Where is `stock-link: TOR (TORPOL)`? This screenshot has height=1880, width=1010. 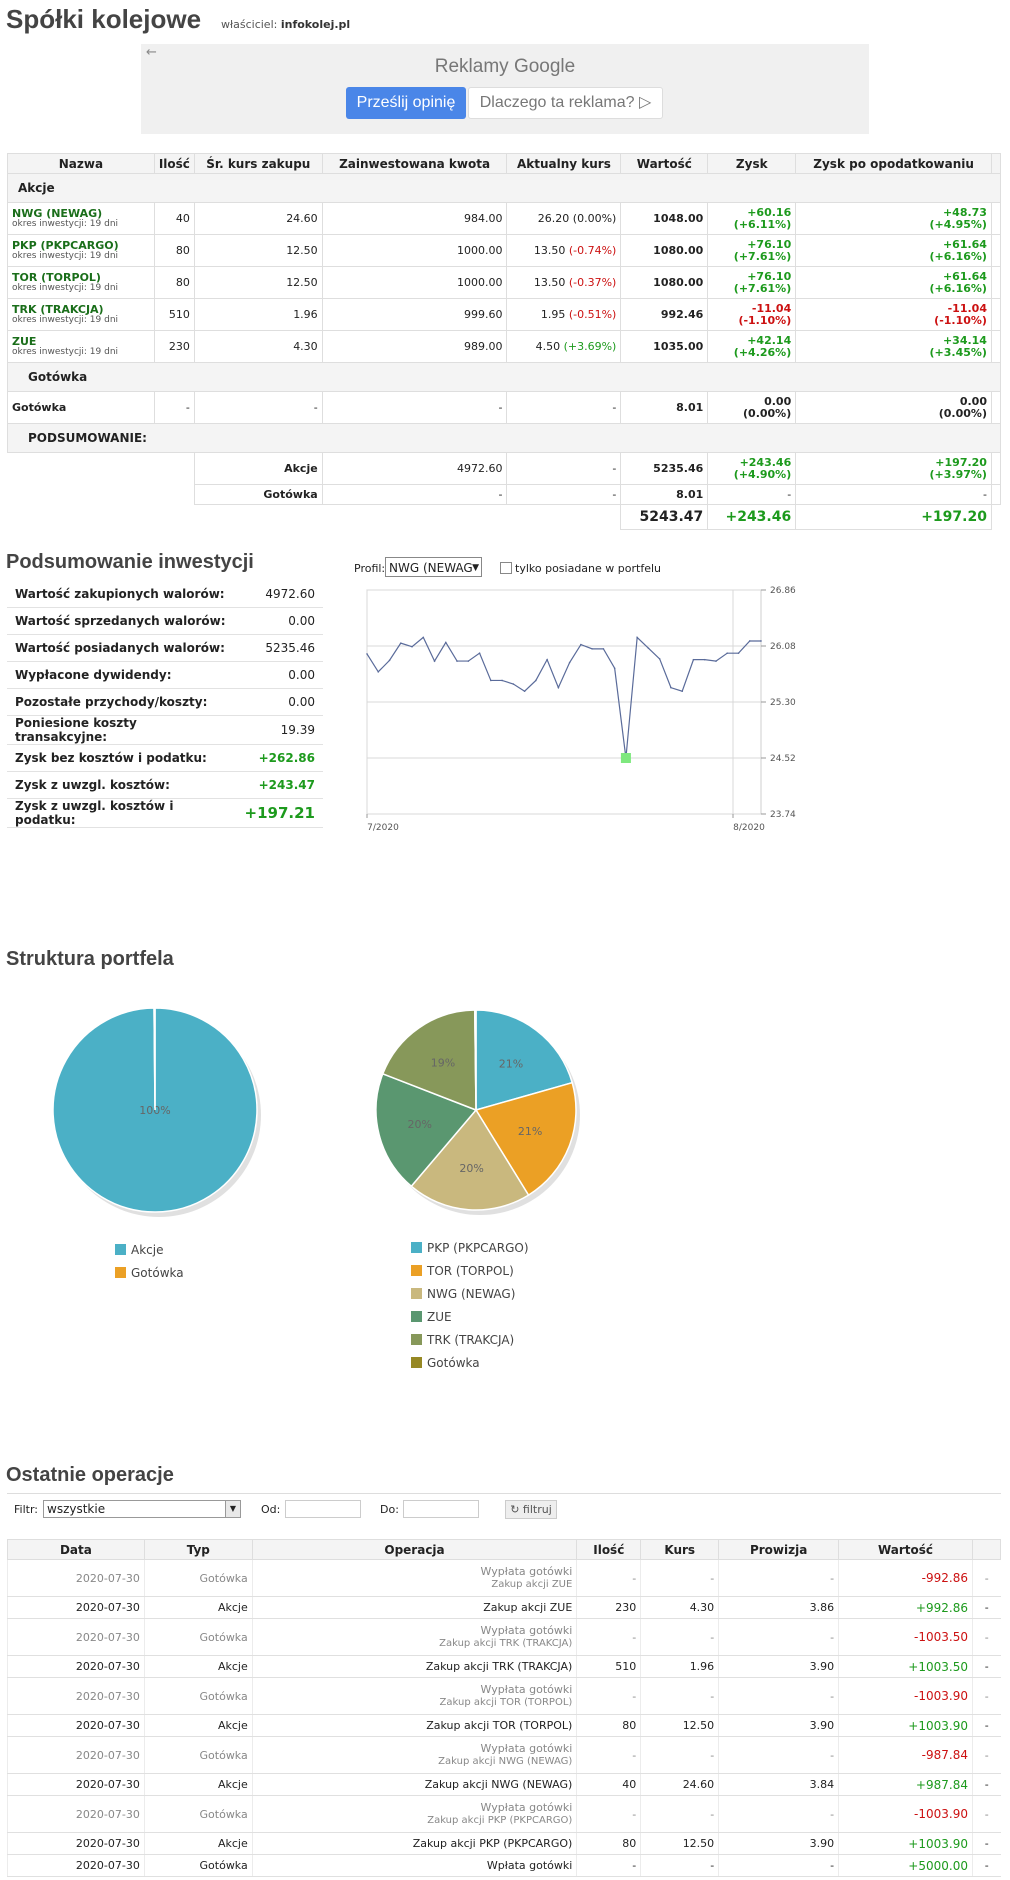
stock-link: TOR (TORPOL) is located at coordinates (56, 277).